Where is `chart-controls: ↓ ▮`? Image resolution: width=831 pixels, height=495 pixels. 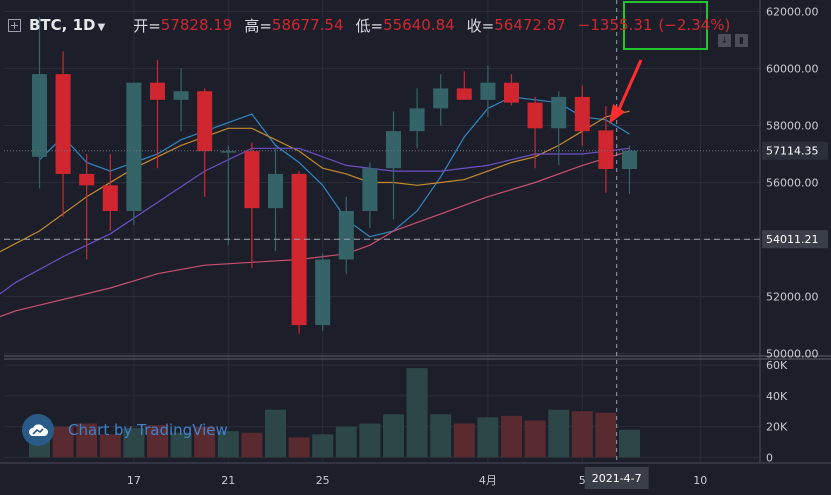
chart-controls: ↓ ▮ is located at coordinates (733, 40).